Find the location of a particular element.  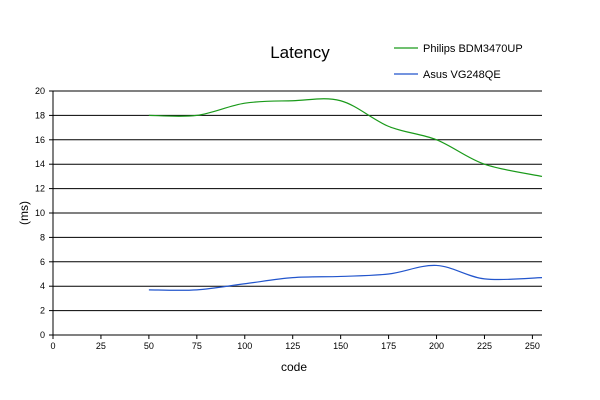

y-tick-label-16: 16 is located at coordinates (40, 140).